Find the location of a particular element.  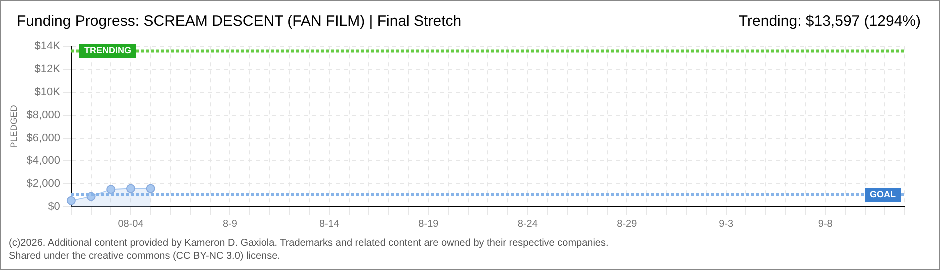

x-tick-label: 08-04 is located at coordinates (131, 224).